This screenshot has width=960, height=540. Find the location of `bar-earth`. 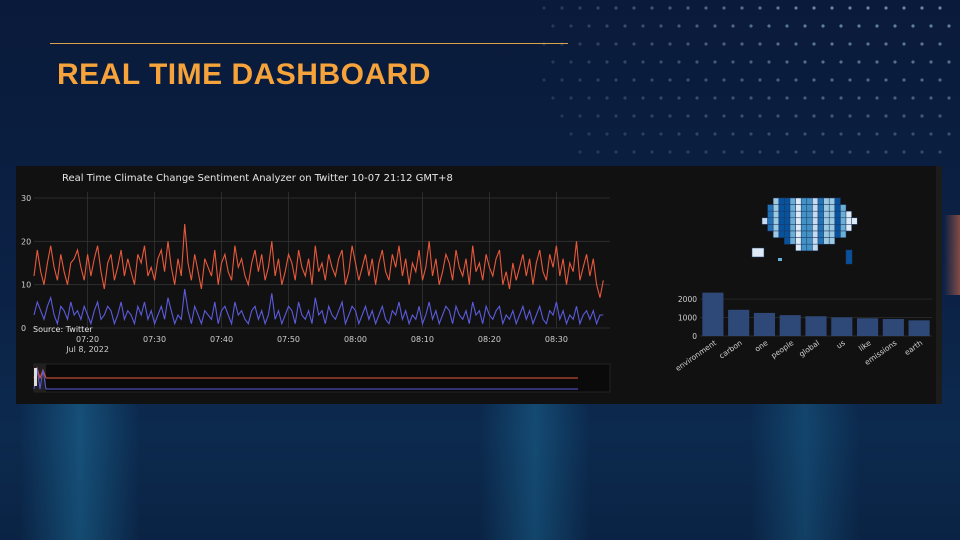

bar-earth is located at coordinates (919, 328).